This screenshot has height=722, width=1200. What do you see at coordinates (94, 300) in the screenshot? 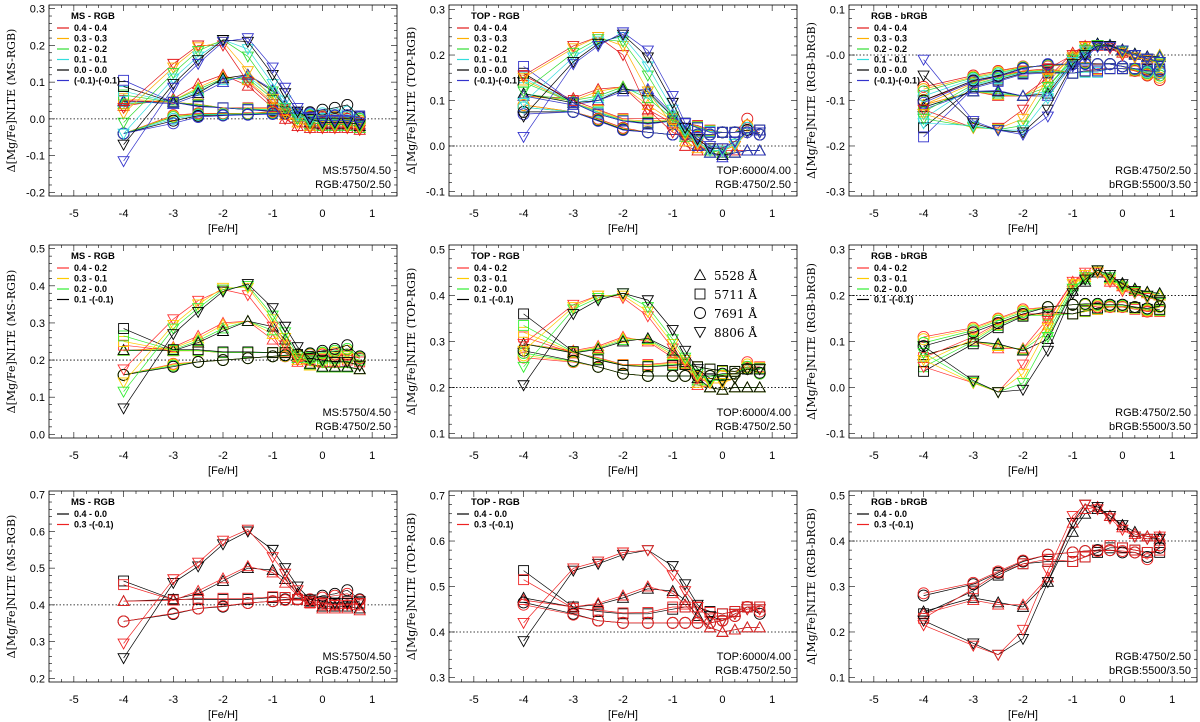
I see `legend-label: 0.1 -(-0.1)` at bounding box center [94, 300].